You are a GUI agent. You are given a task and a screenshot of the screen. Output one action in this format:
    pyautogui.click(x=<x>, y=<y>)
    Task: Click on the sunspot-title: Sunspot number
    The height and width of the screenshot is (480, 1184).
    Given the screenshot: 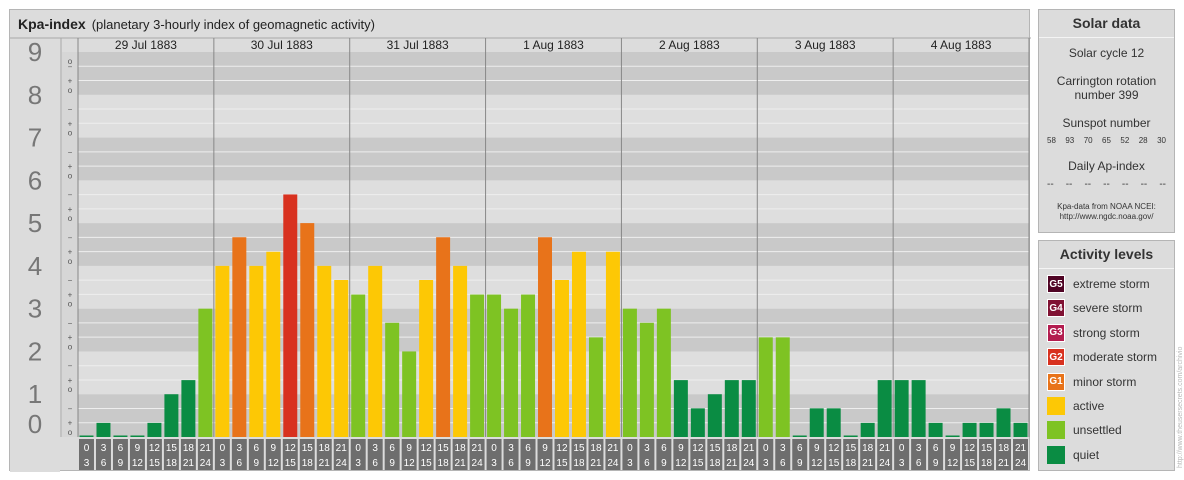 What is the action you would take?
    pyautogui.click(x=1106, y=123)
    